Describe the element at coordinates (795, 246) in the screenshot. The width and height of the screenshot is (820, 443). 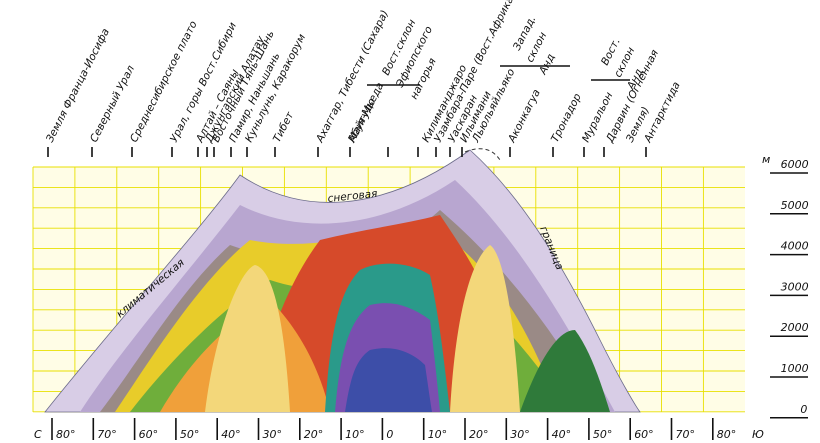
I see `elevation-label: 4000` at that location.